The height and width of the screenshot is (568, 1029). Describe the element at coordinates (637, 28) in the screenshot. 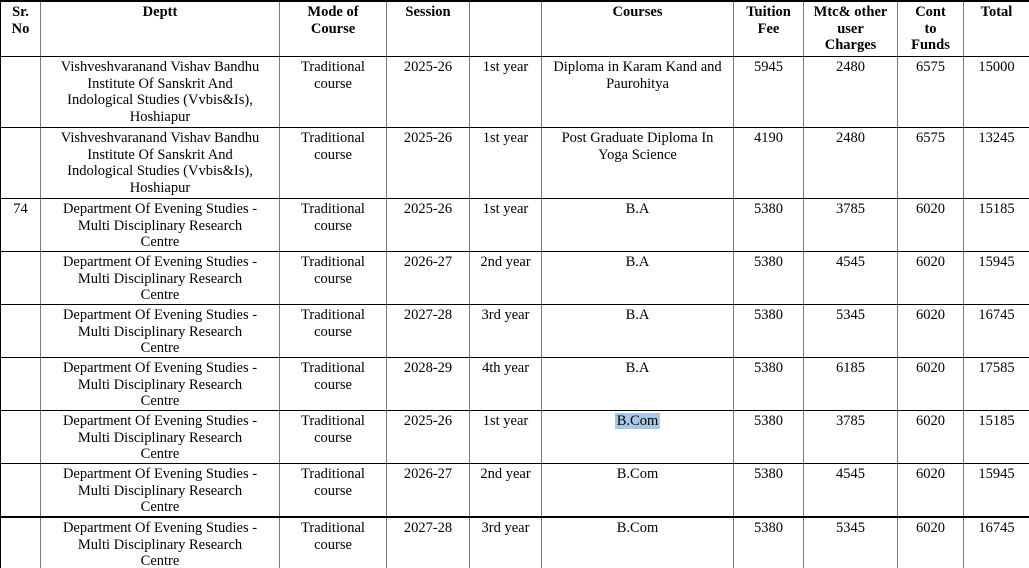

I see `header-courses: Courses` at that location.